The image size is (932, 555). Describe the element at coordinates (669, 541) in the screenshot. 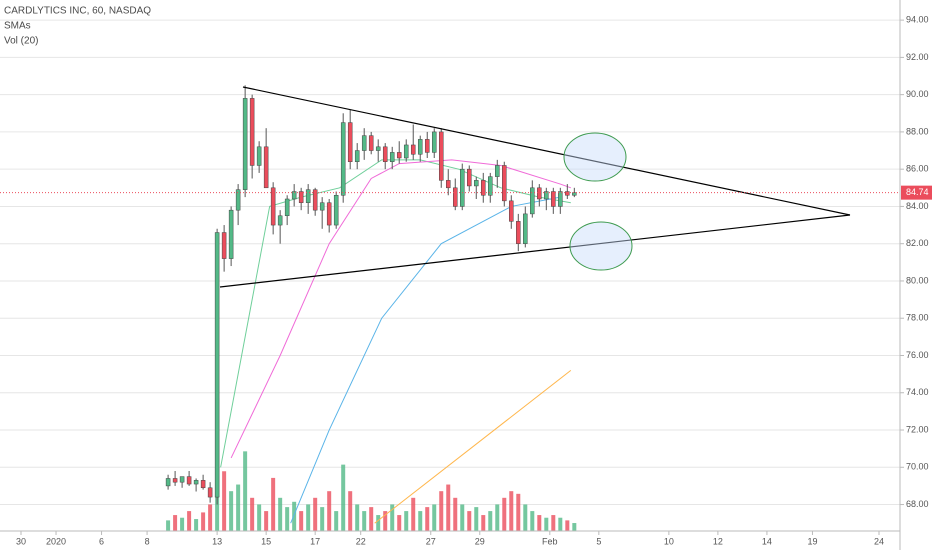

I see `x-tick-label: 10` at that location.